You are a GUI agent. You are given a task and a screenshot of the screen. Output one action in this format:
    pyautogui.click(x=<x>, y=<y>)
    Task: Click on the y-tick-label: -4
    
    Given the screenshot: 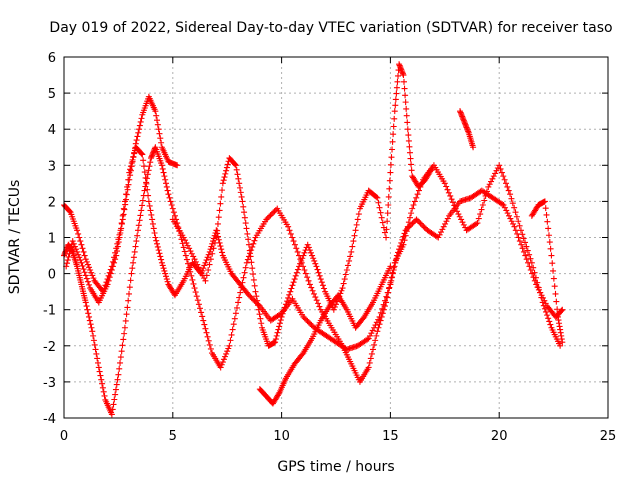 What is the action you would take?
    pyautogui.click(x=49, y=419)
    